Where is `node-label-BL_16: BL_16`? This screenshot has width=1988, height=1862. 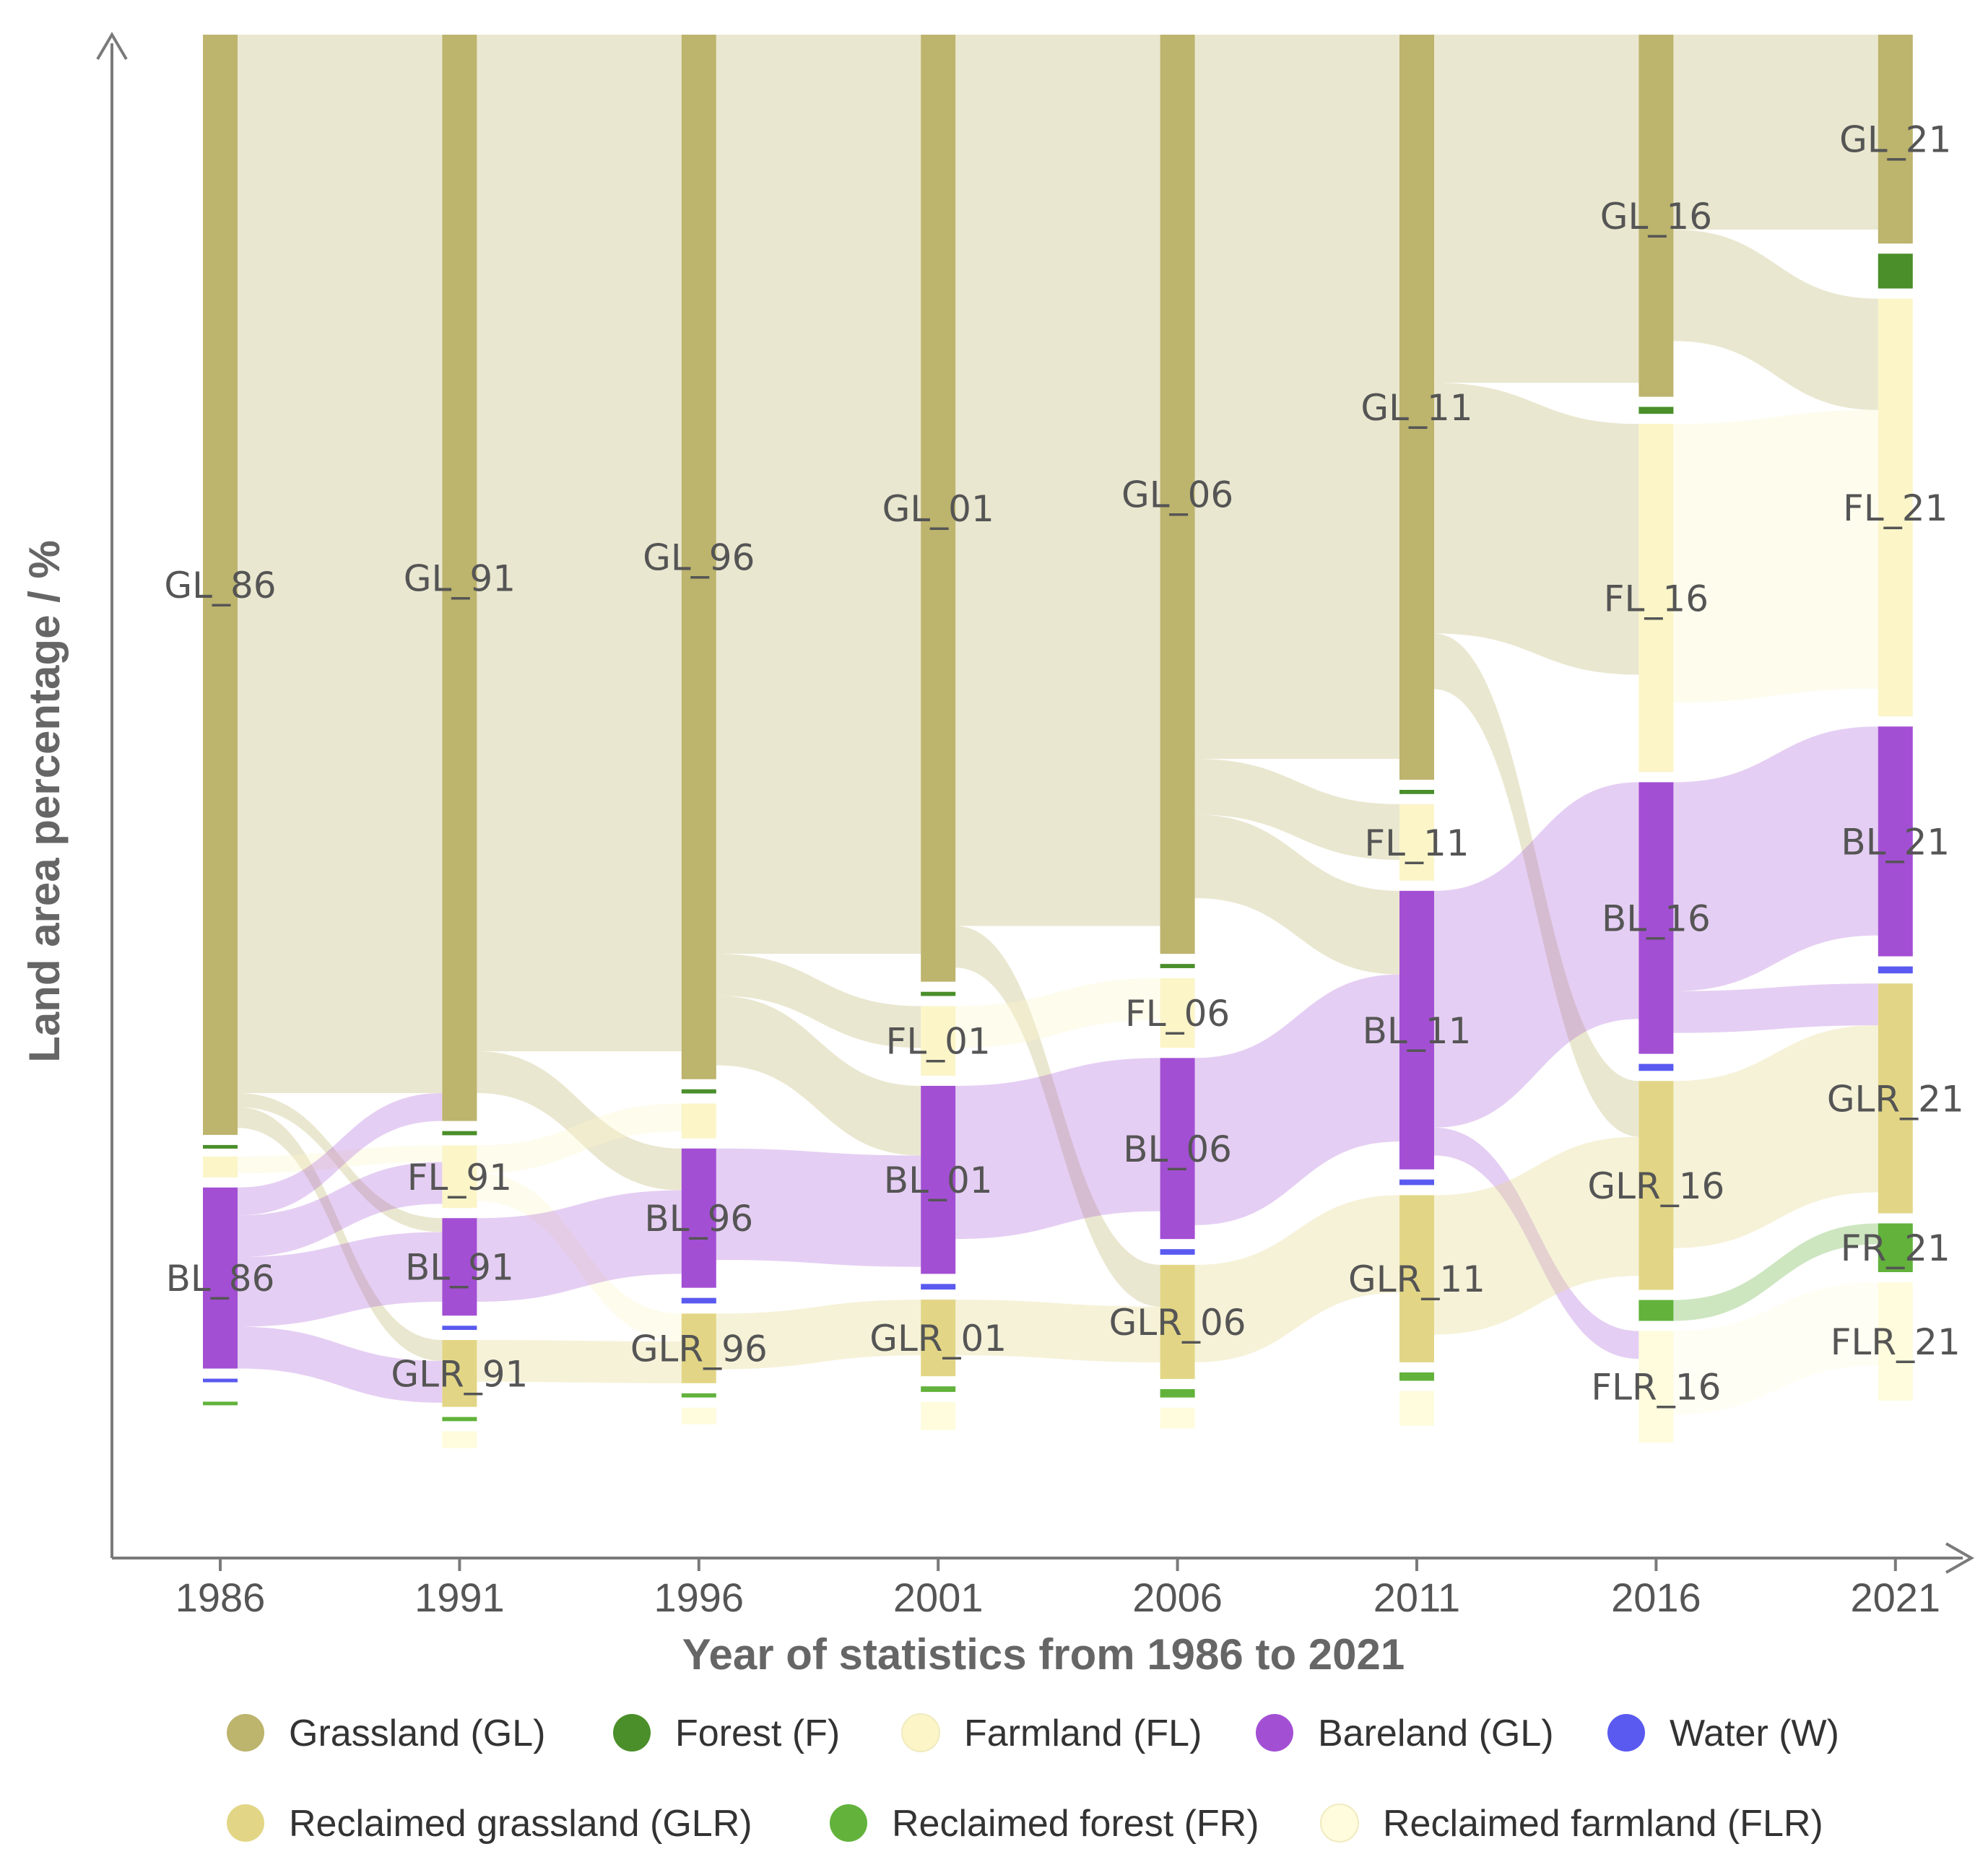 node-label-BL_16: BL_16 is located at coordinates (1656, 919).